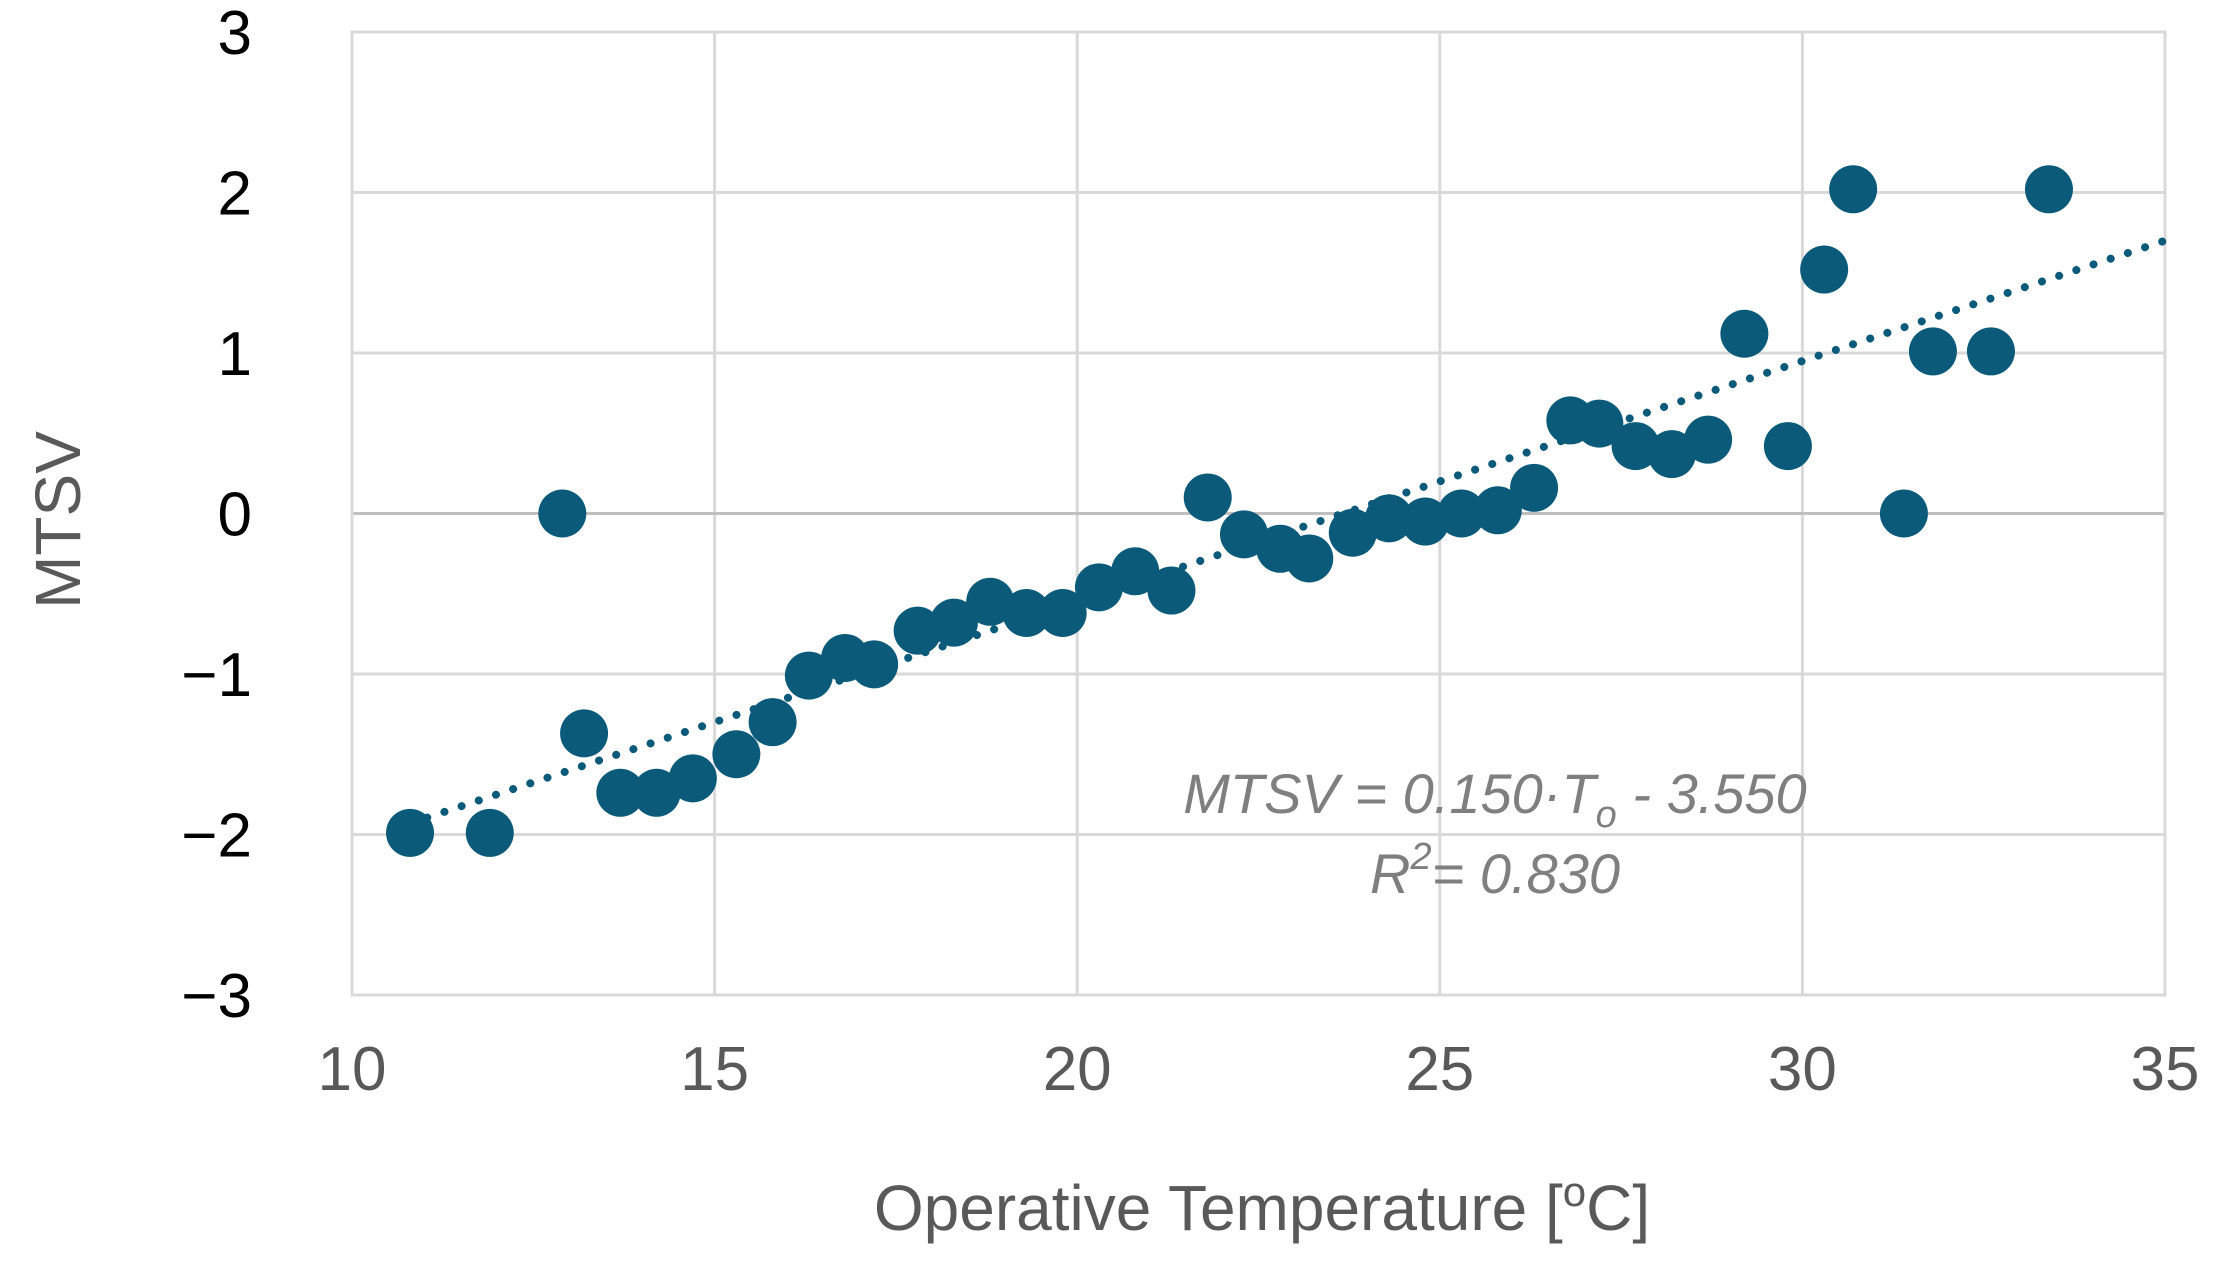  I want to click on x-axis-title-prefix: Operative Temperature [, so click(1218, 1208).